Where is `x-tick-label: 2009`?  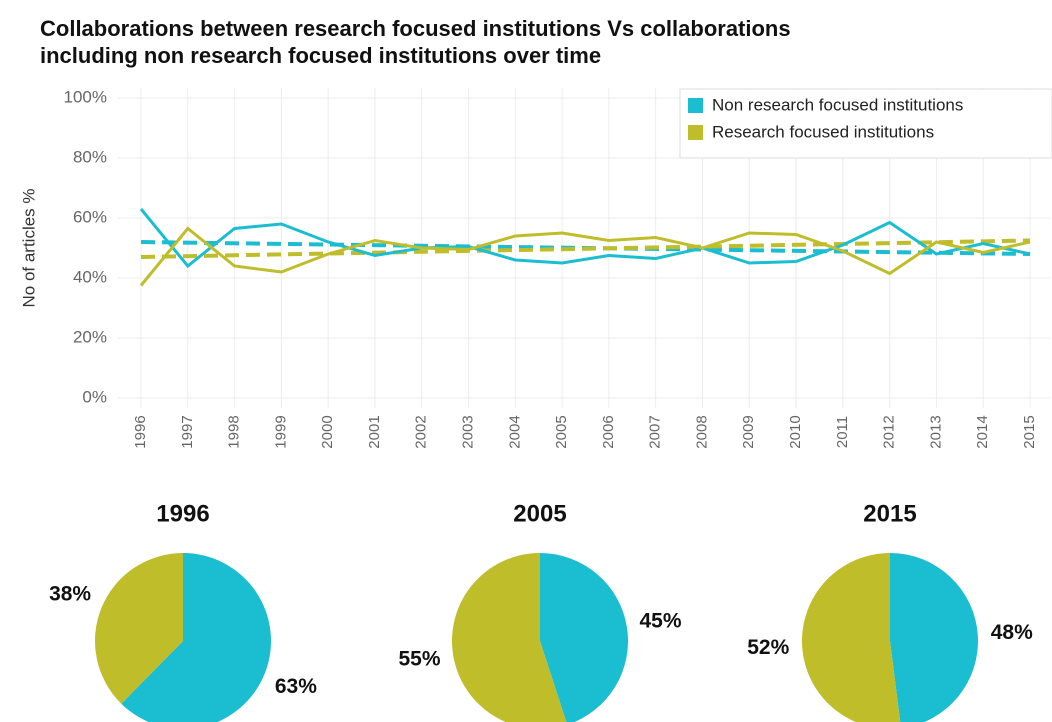
x-tick-label: 2009 is located at coordinates (748, 431).